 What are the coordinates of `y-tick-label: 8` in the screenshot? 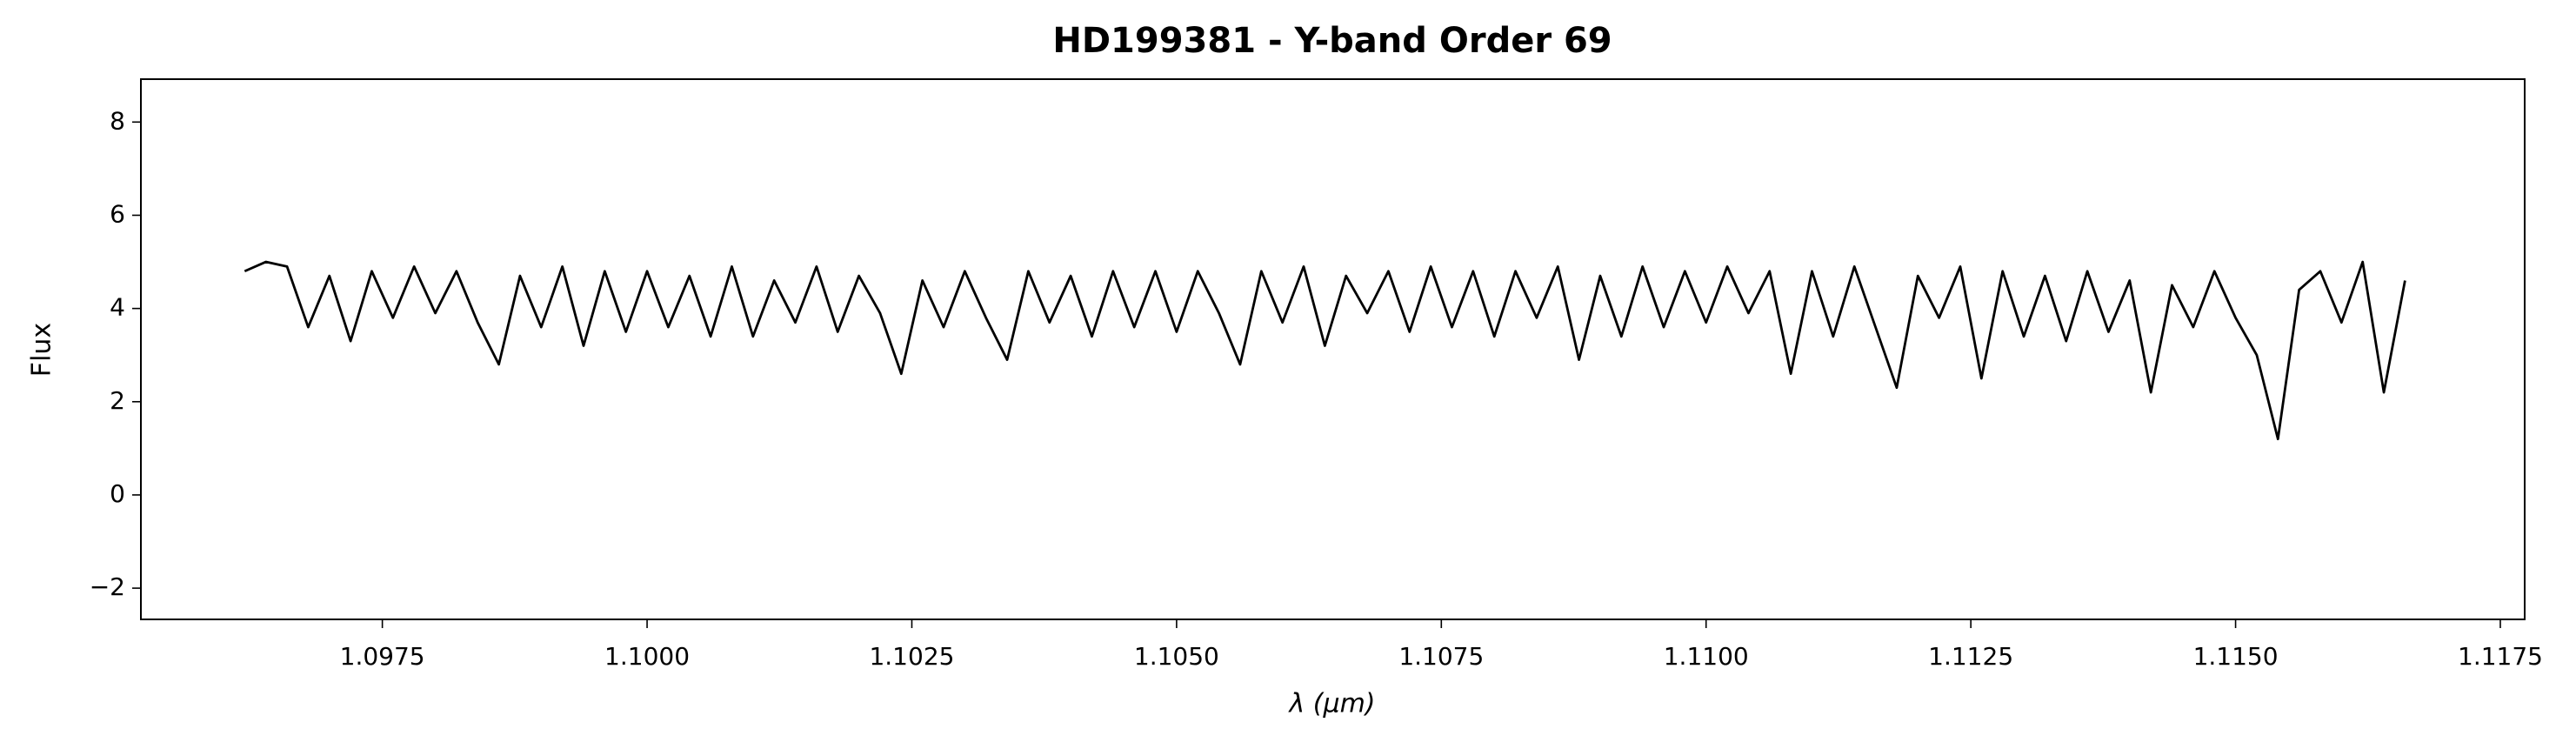 It's located at (117, 120).